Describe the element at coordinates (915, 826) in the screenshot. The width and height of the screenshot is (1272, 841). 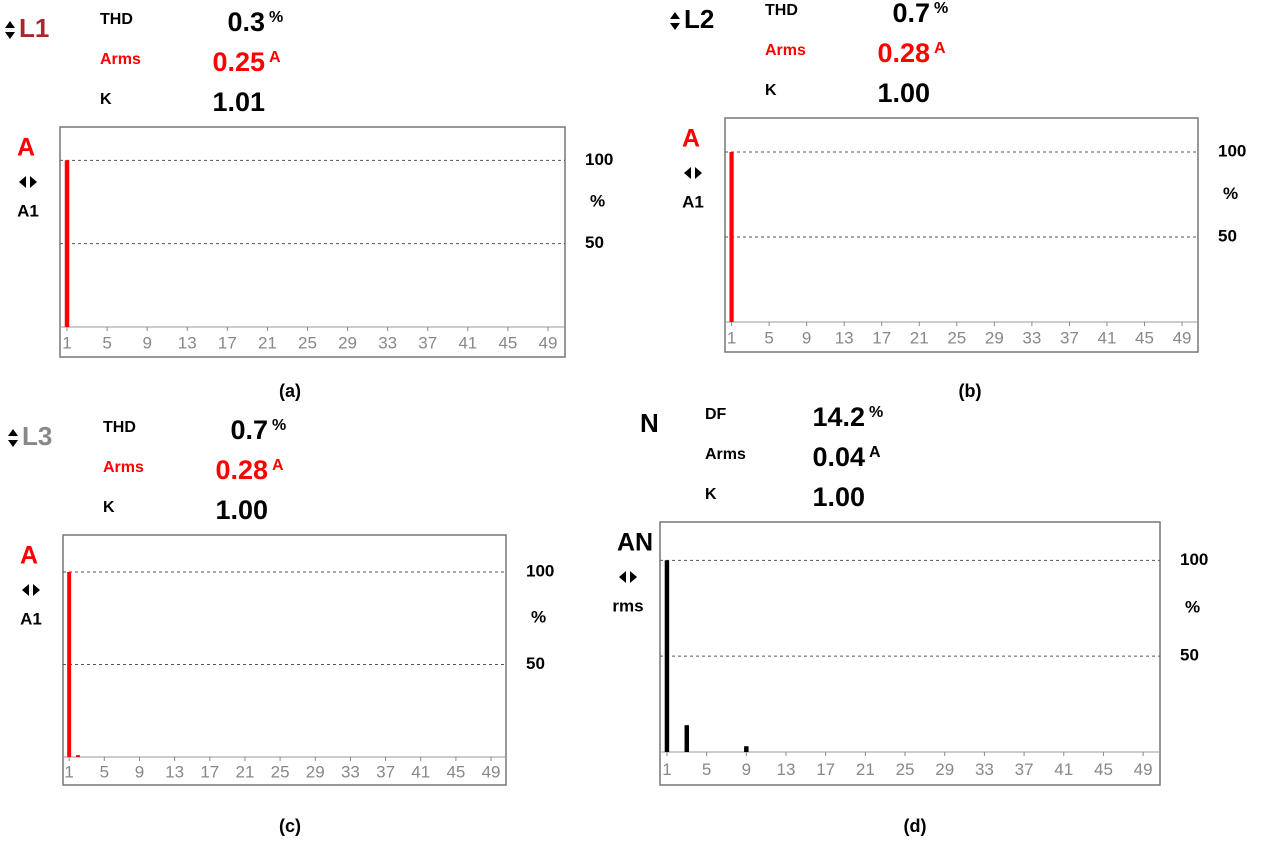
I see `caption: (d)` at that location.